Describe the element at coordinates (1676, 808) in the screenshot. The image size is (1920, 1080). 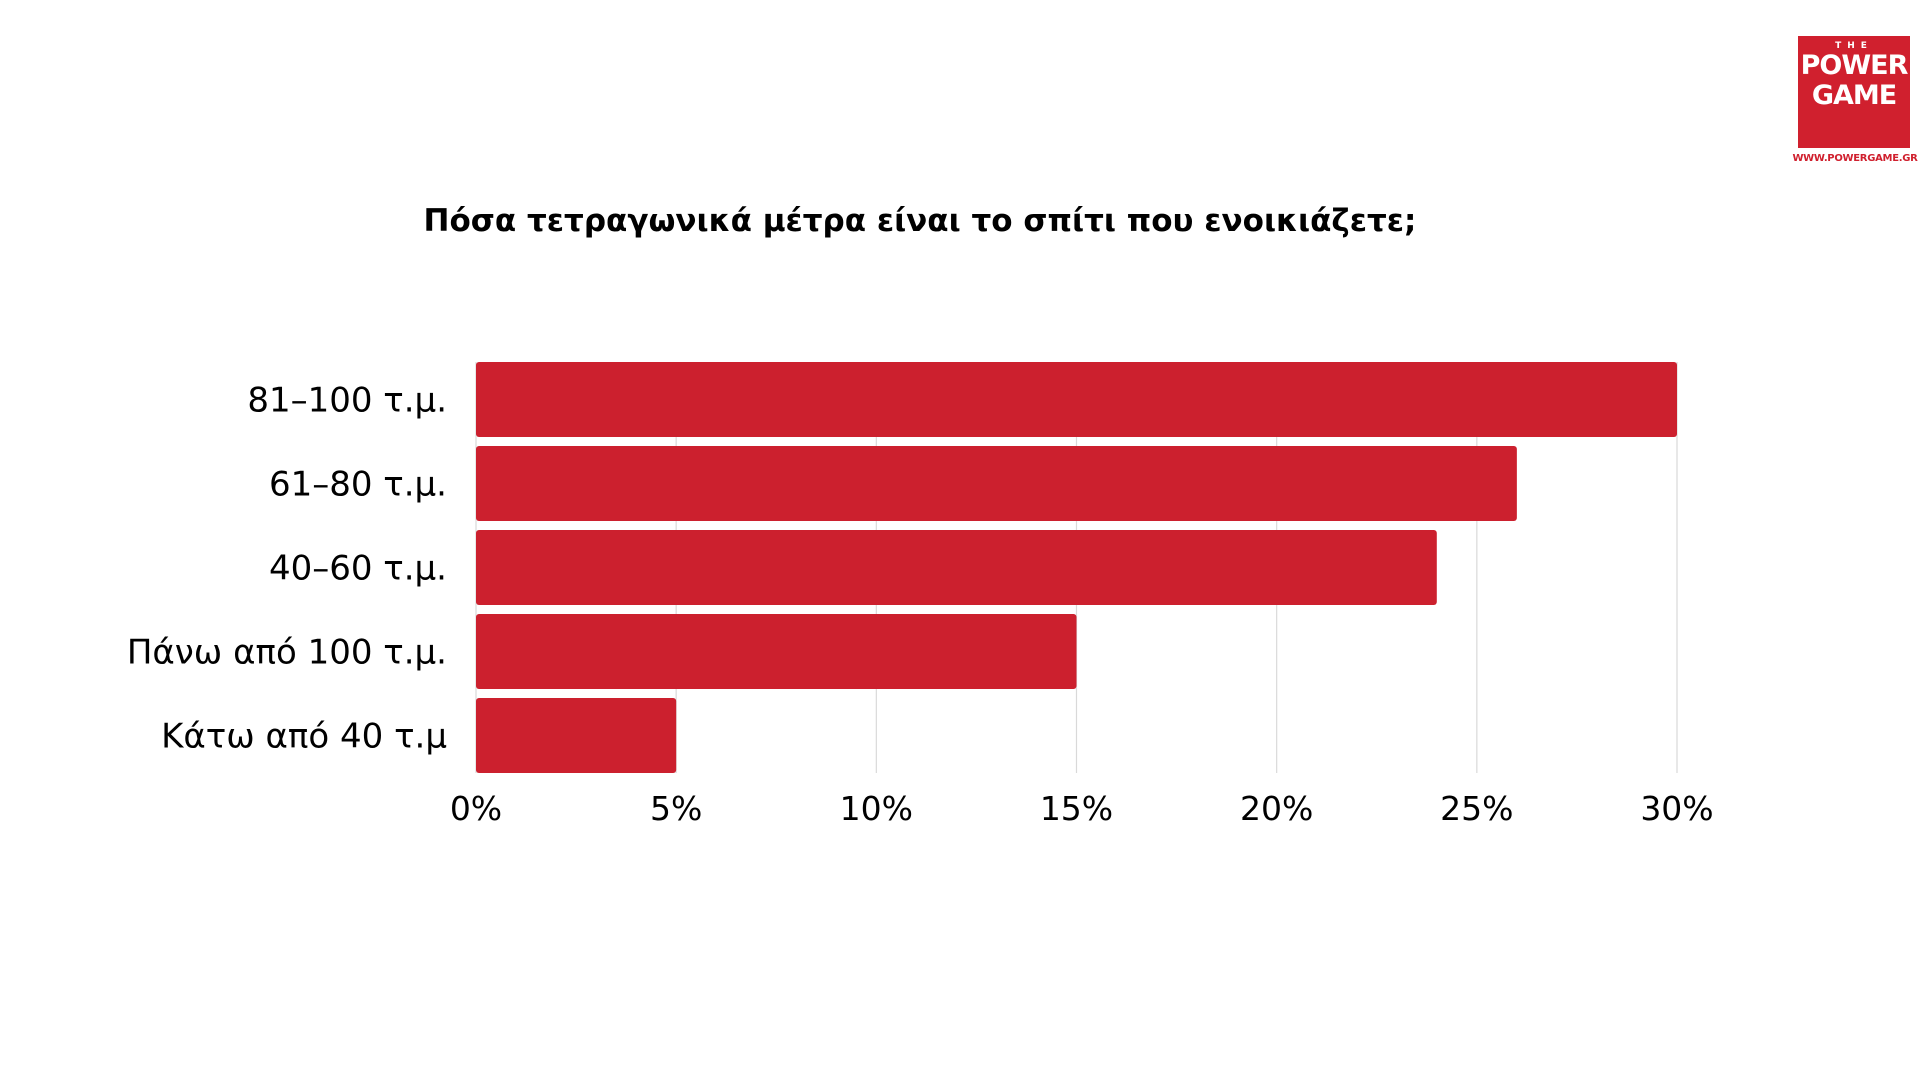
I see `x-tick-label: 30%` at that location.